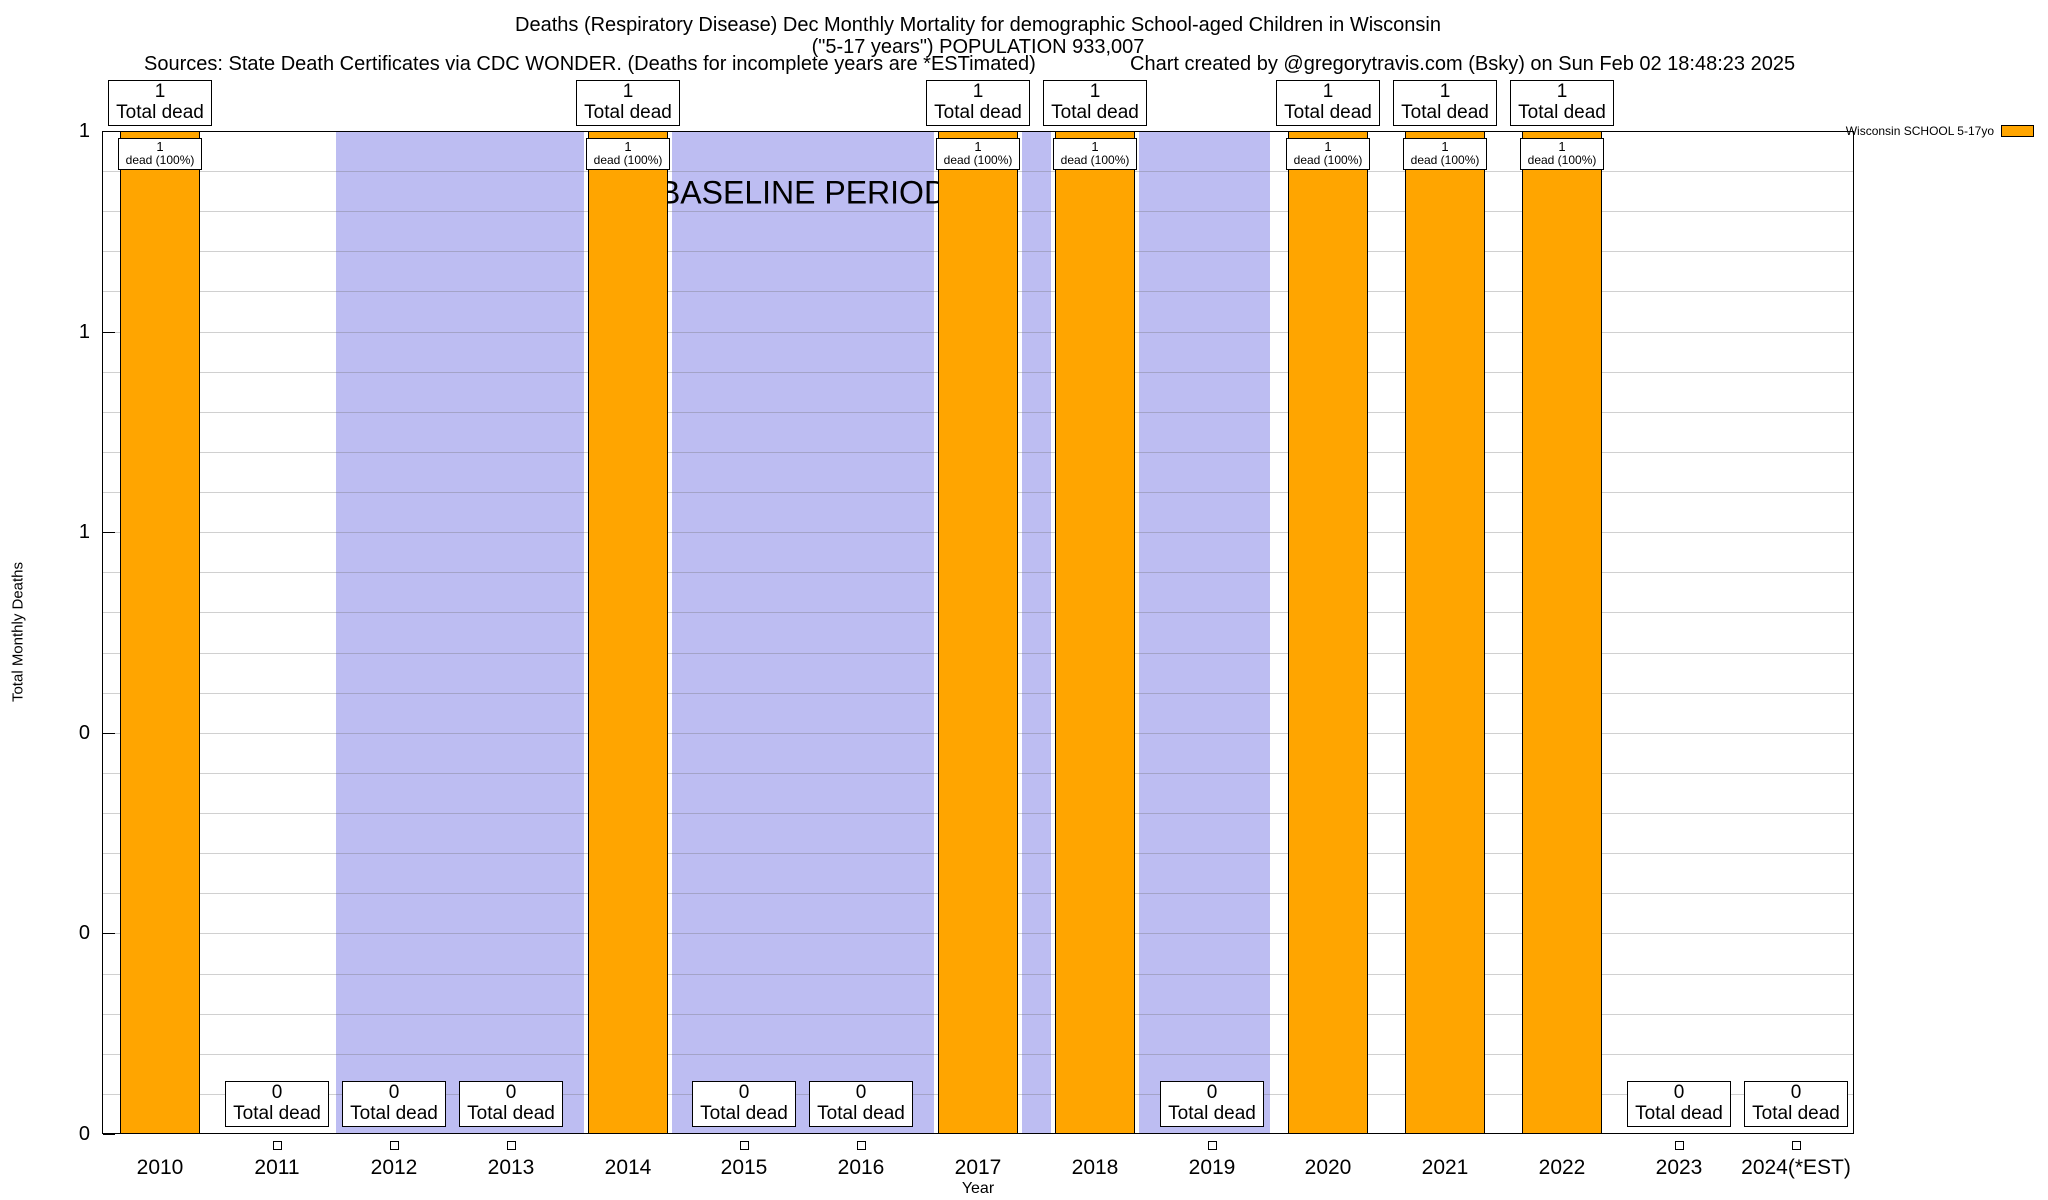 The width and height of the screenshot is (2048, 1200). I want to click on x-axis-title: Year, so click(978, 1188).